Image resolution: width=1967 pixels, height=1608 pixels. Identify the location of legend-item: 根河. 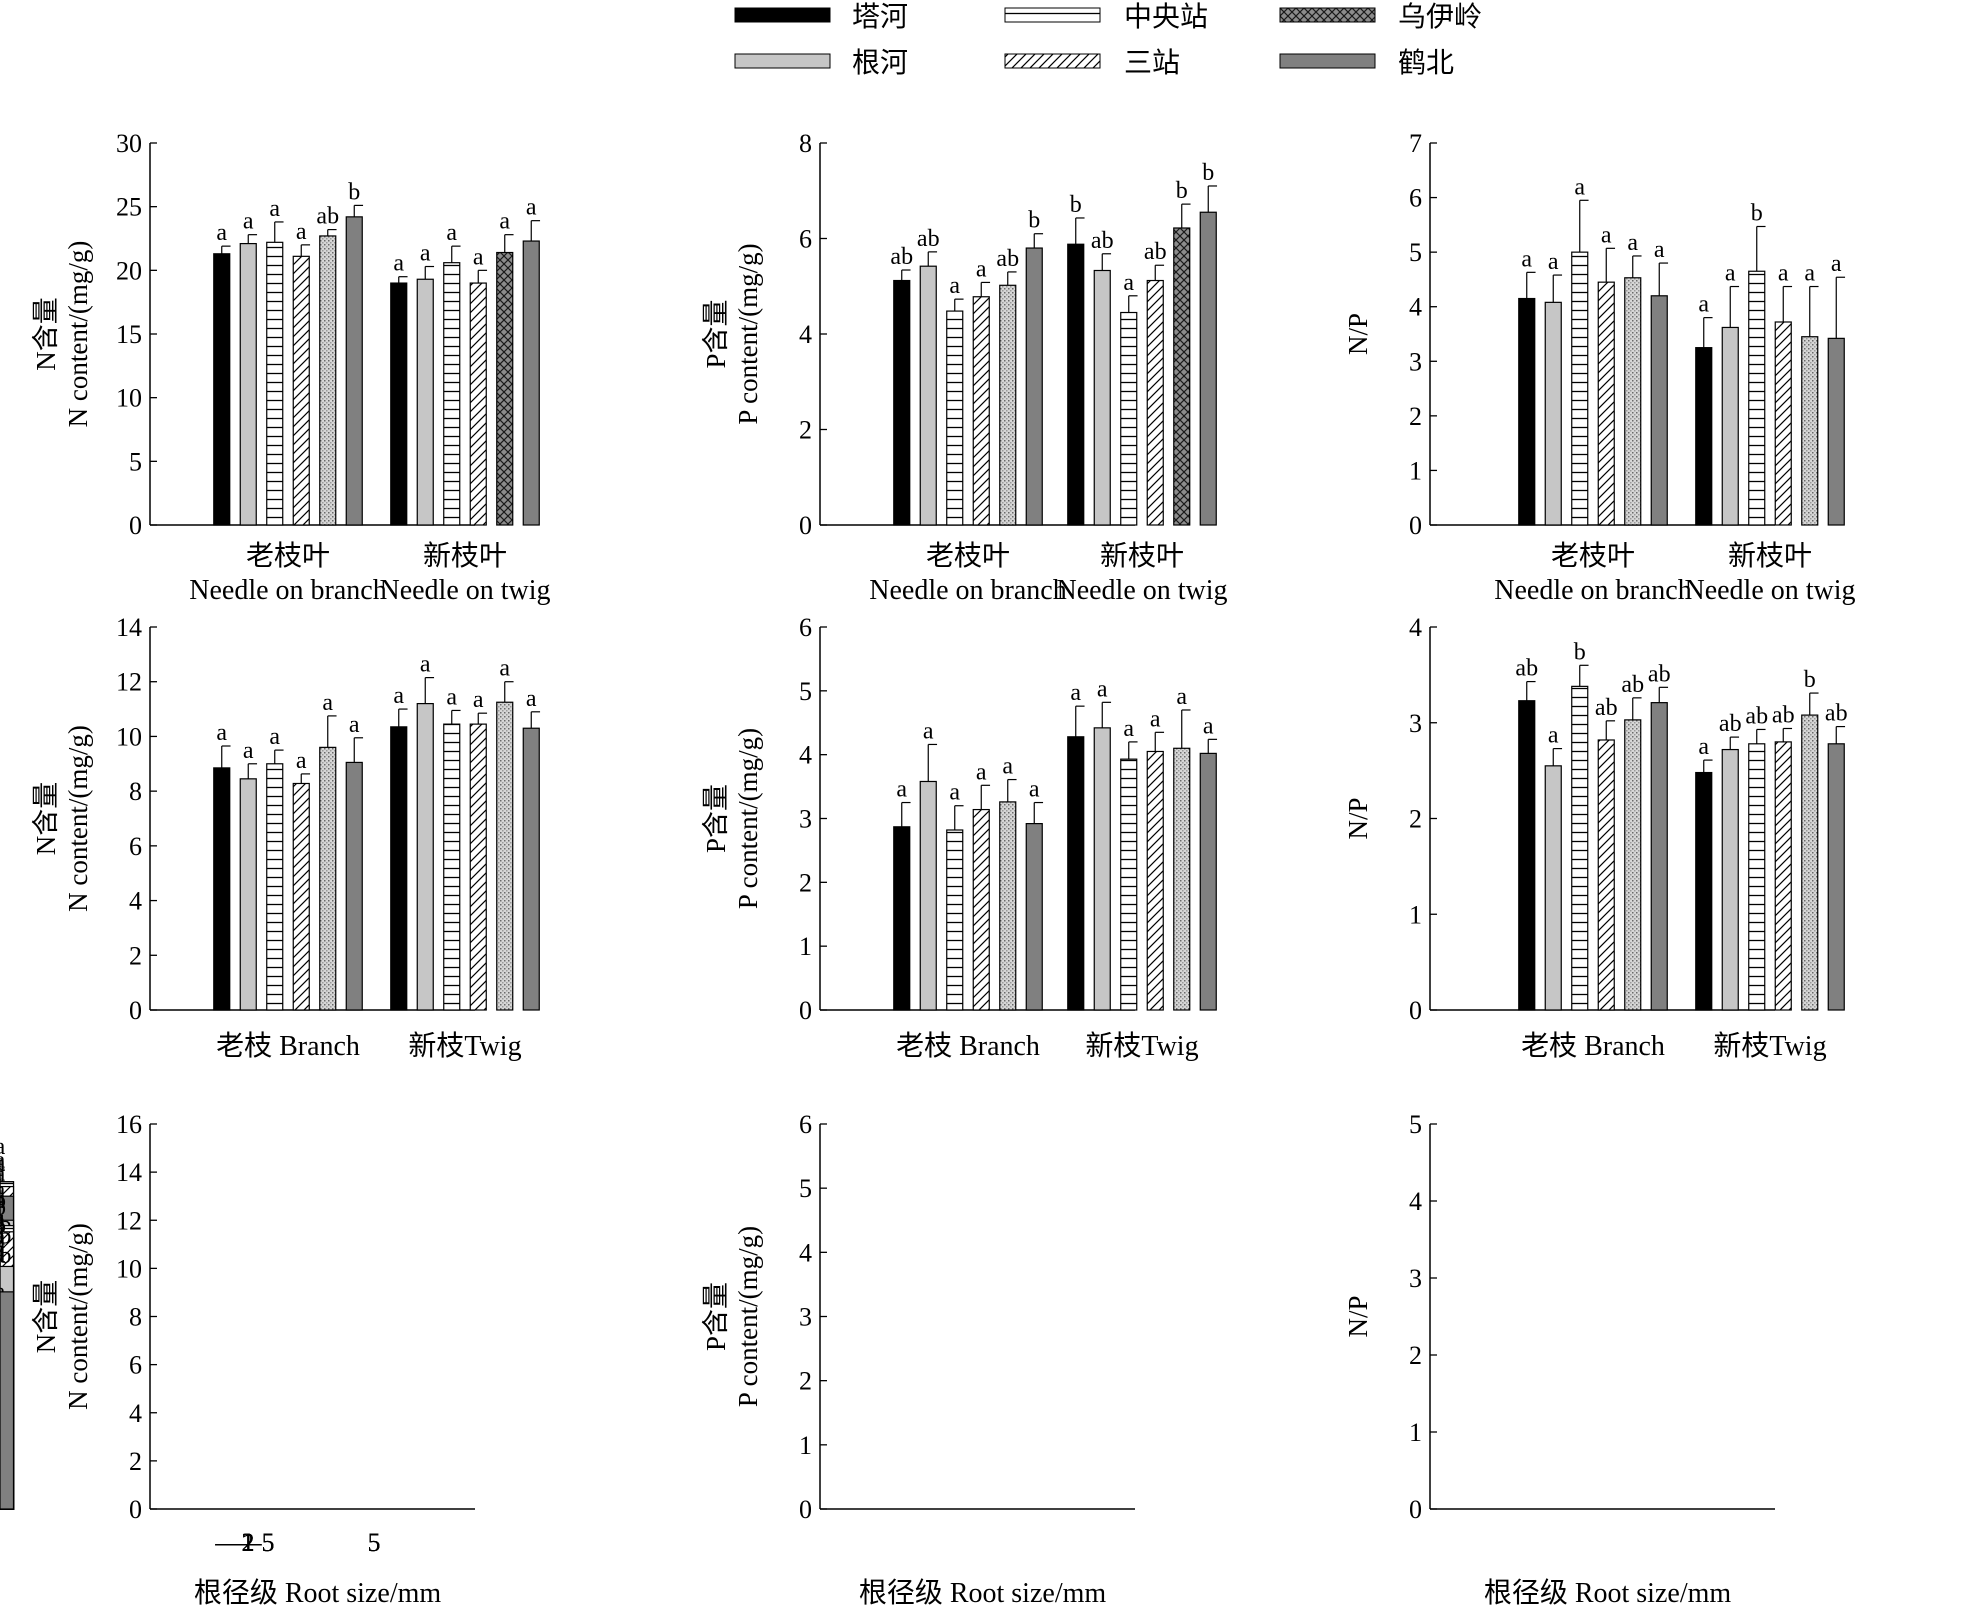
(821, 63).